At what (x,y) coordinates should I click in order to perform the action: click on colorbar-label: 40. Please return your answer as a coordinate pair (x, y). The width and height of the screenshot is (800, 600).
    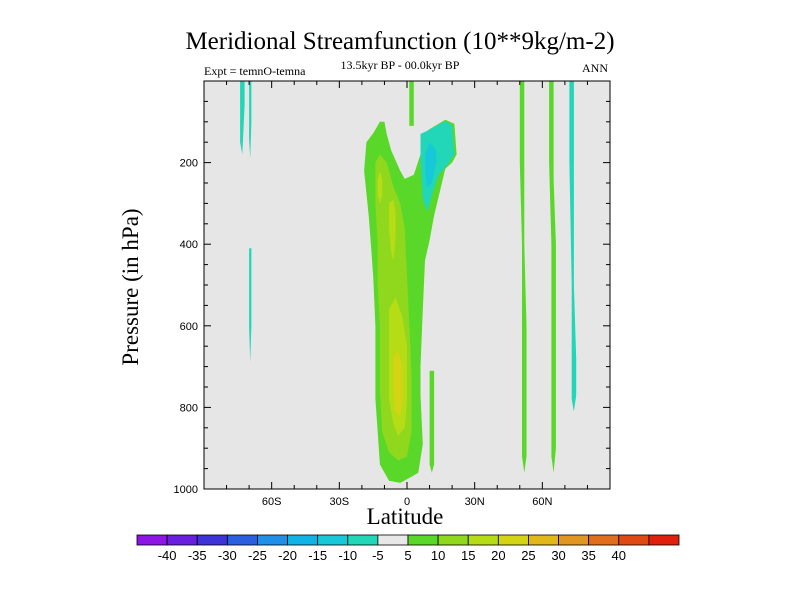
    Looking at the image, I should click on (619, 555).